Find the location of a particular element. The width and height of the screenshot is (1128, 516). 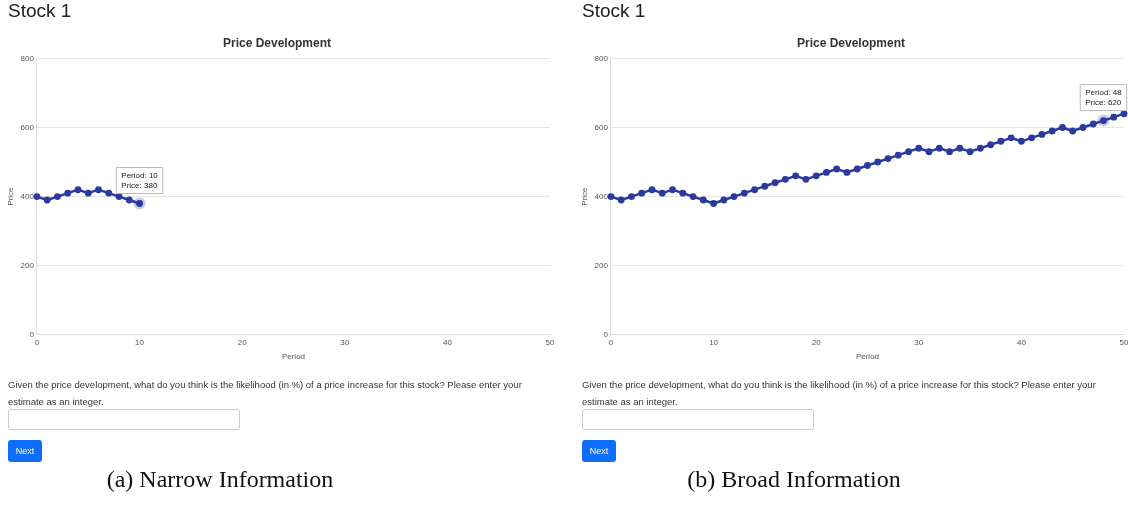

annotation: Period: 48 Price: 620 is located at coordinates (1104, 97).